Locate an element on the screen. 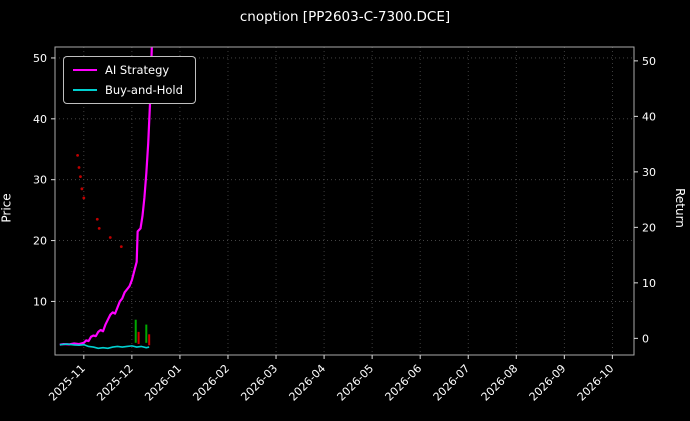  chart-legend: AI Strategy Buy-and-Hold is located at coordinates (129, 80).